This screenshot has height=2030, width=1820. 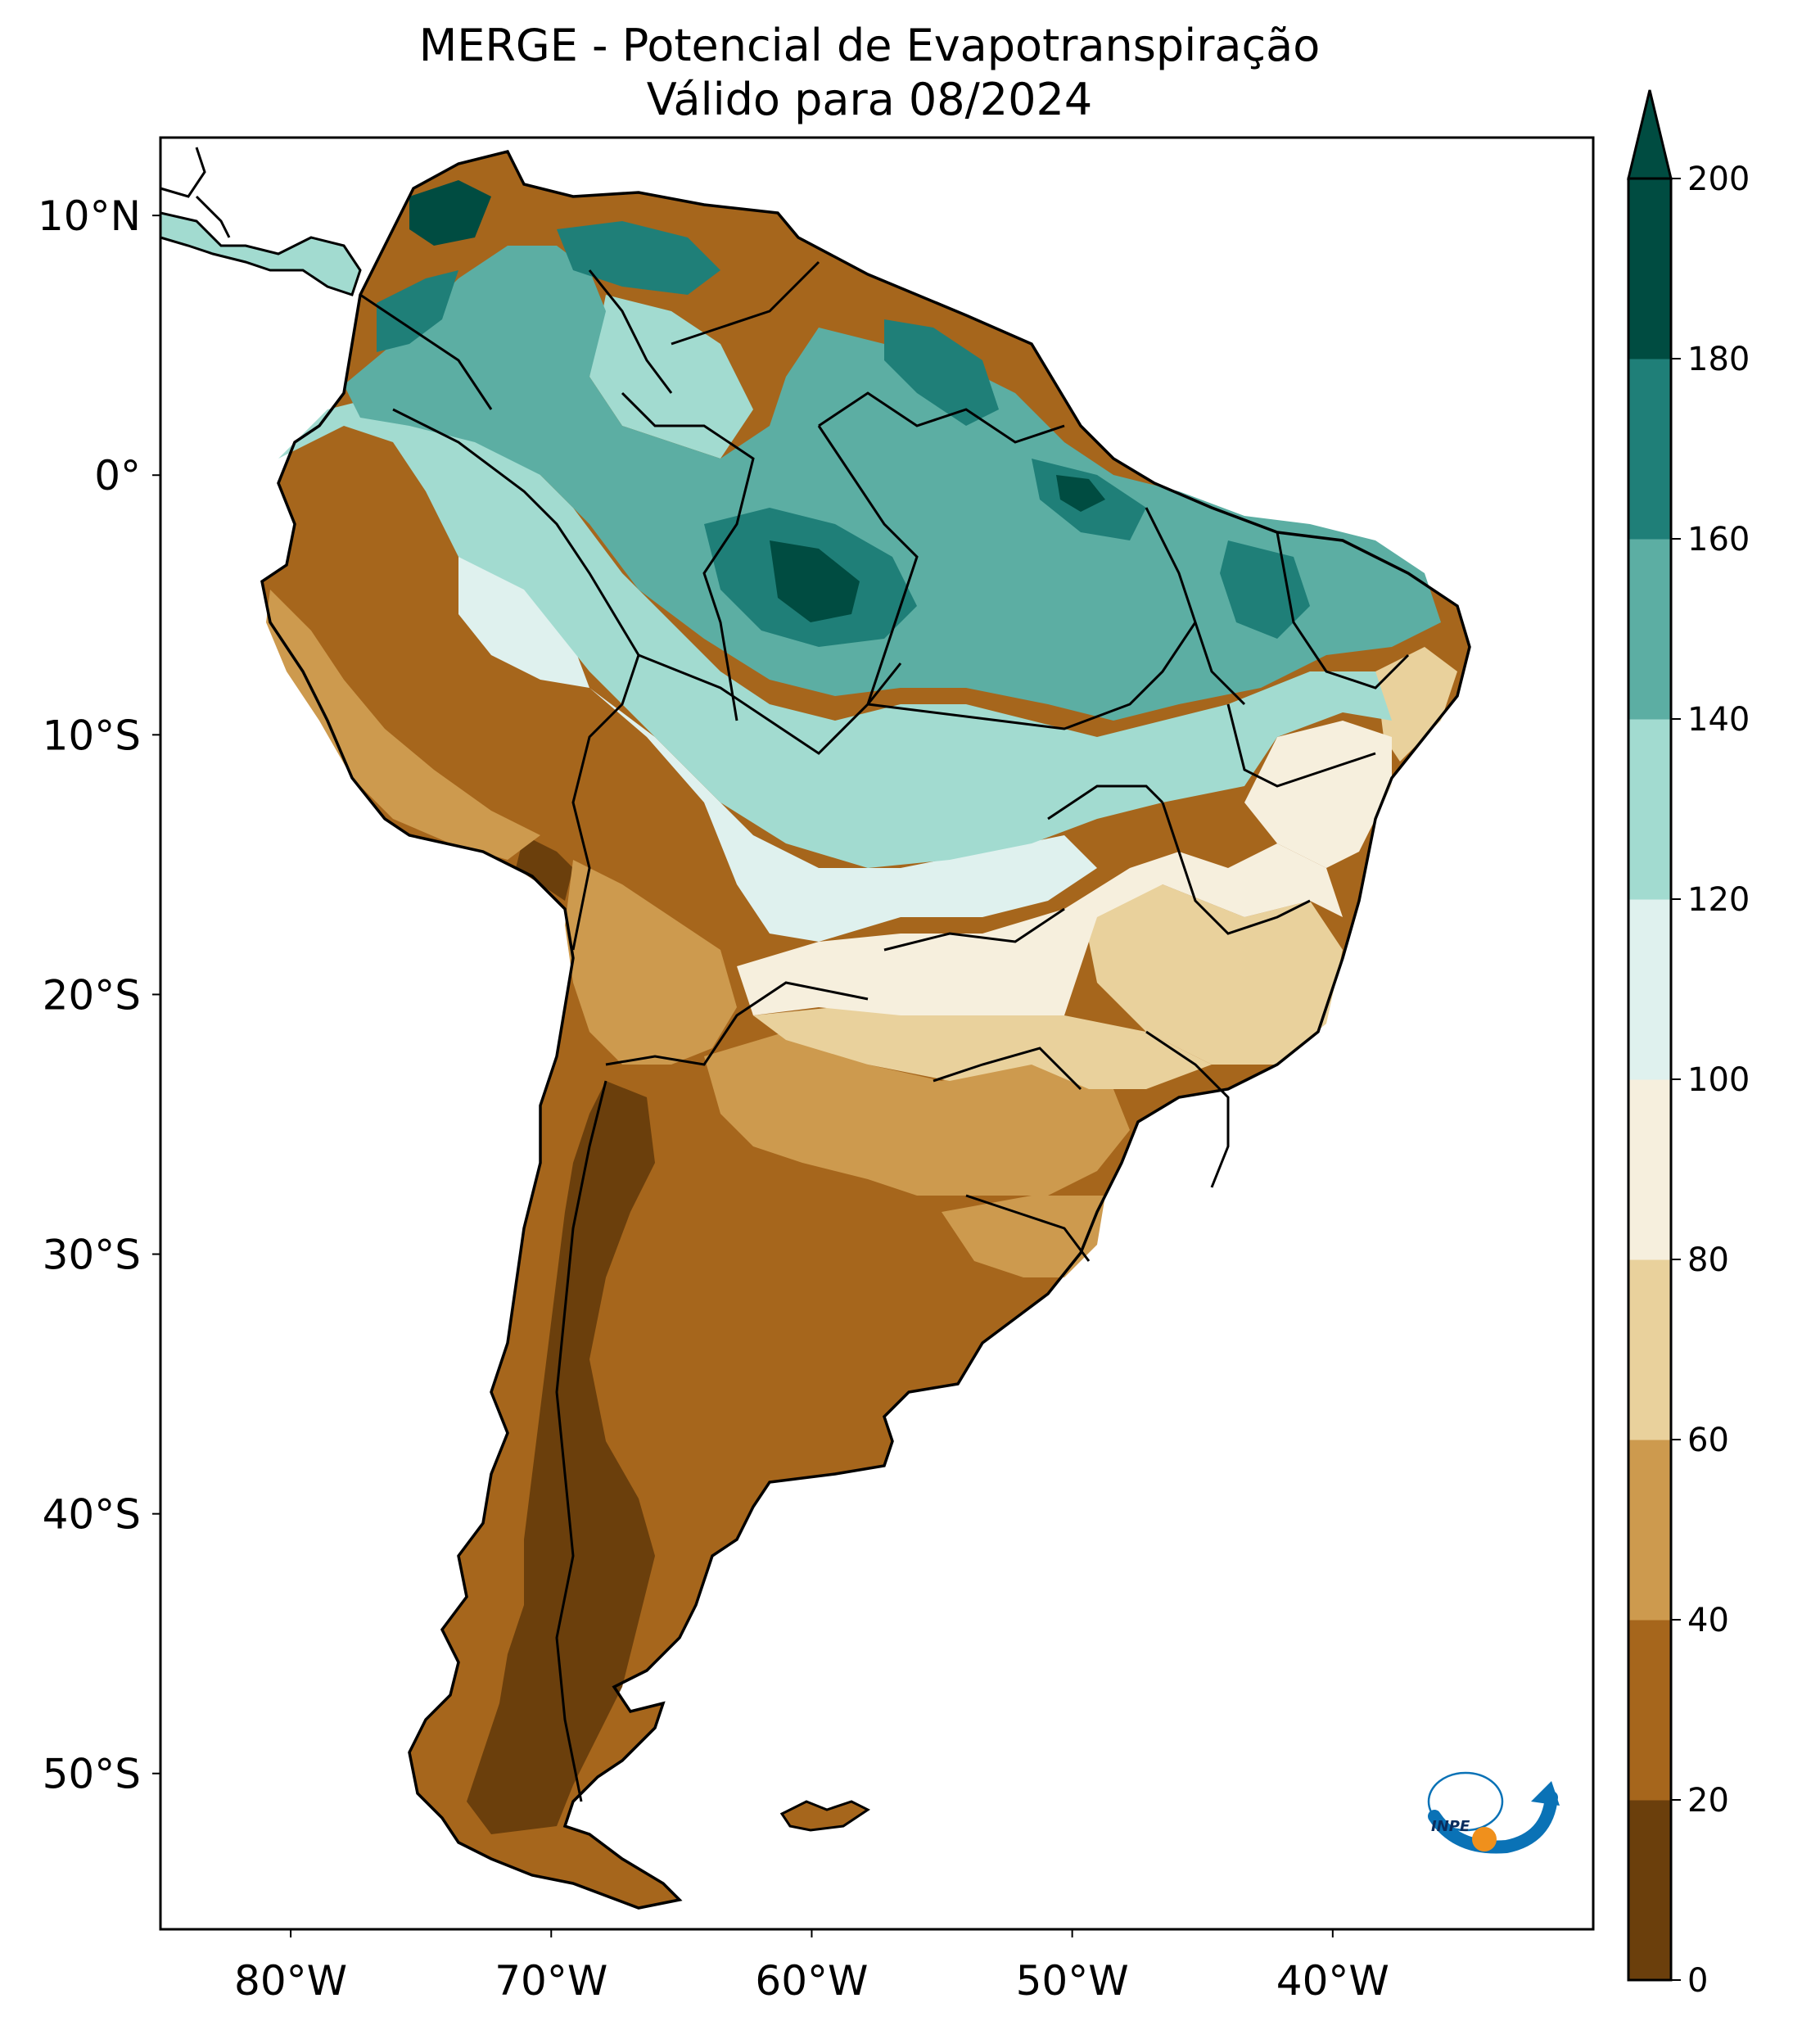 What do you see at coordinates (870, 45) in the screenshot?
I see `title-line-1: MERGE - Potencial de Evapotranspiração` at bounding box center [870, 45].